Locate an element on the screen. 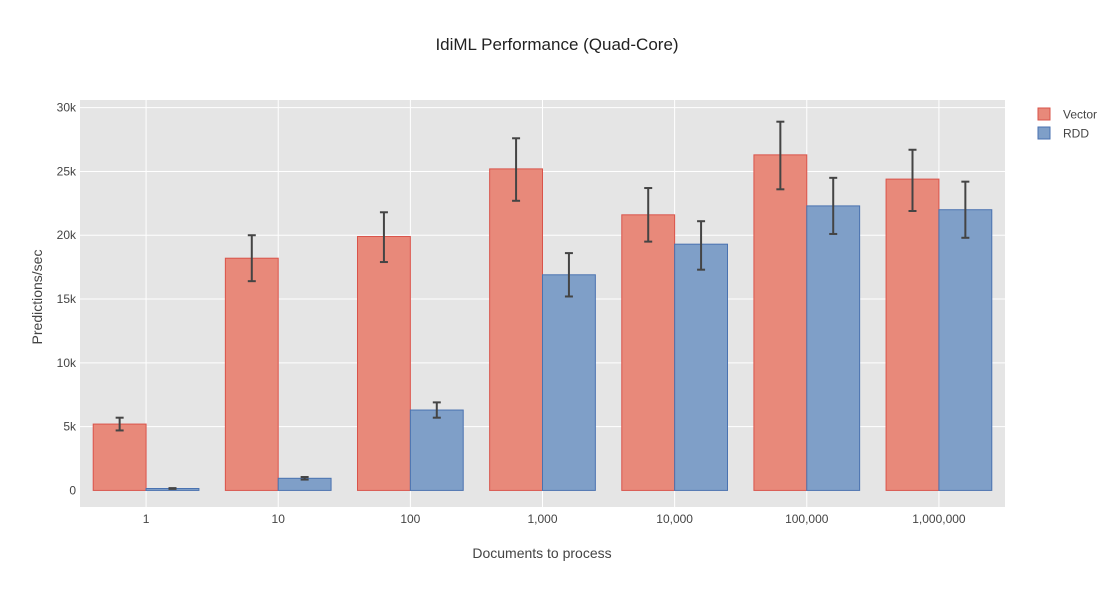 The width and height of the screenshot is (1116, 592). x-axis-ticks: 1 10 100 1,000 10,000 100,000 1,000,000 is located at coordinates (554, 519).